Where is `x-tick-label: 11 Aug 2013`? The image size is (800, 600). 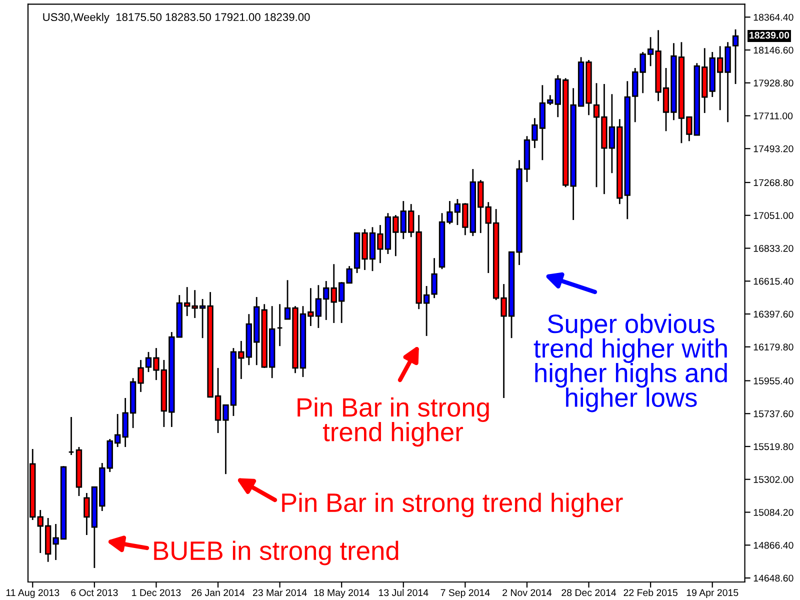
x-tick-label: 11 Aug 2013 is located at coordinates (33, 593).